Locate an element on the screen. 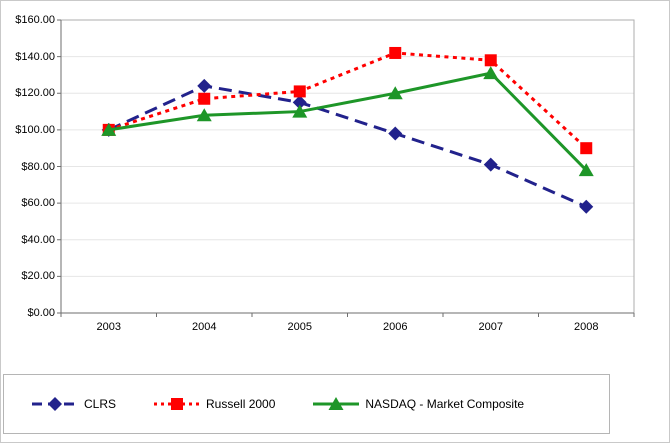 The image size is (670, 443). y-tick-label: $160.00 is located at coordinates (35, 20).